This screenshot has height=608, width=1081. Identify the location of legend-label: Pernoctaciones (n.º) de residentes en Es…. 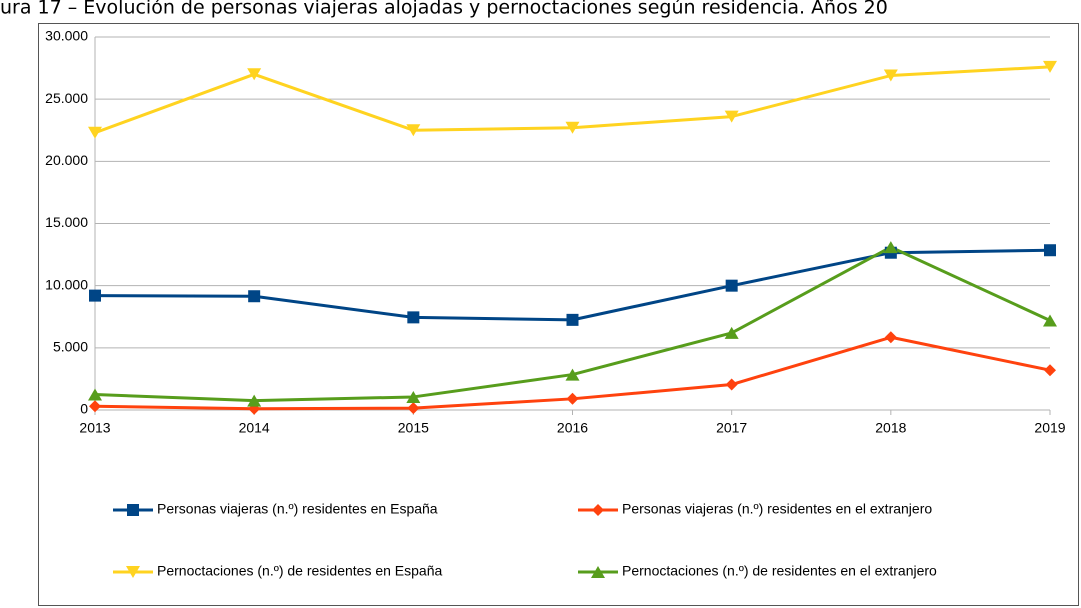
(299, 571).